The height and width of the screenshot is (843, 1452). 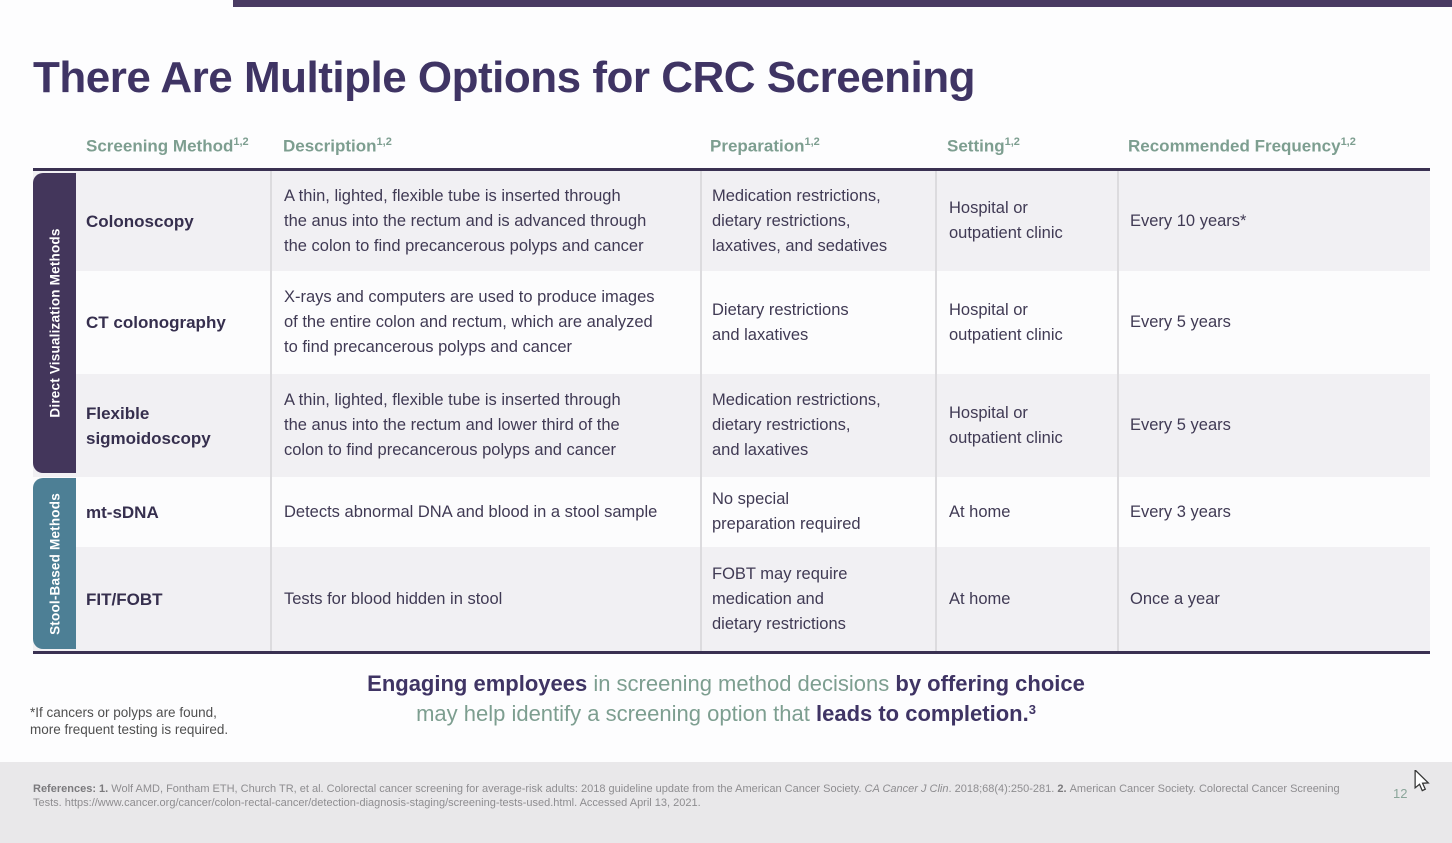 I want to click on column-header-recommended-frequency: Recommended Frequency1,2, so click(x=1242, y=146).